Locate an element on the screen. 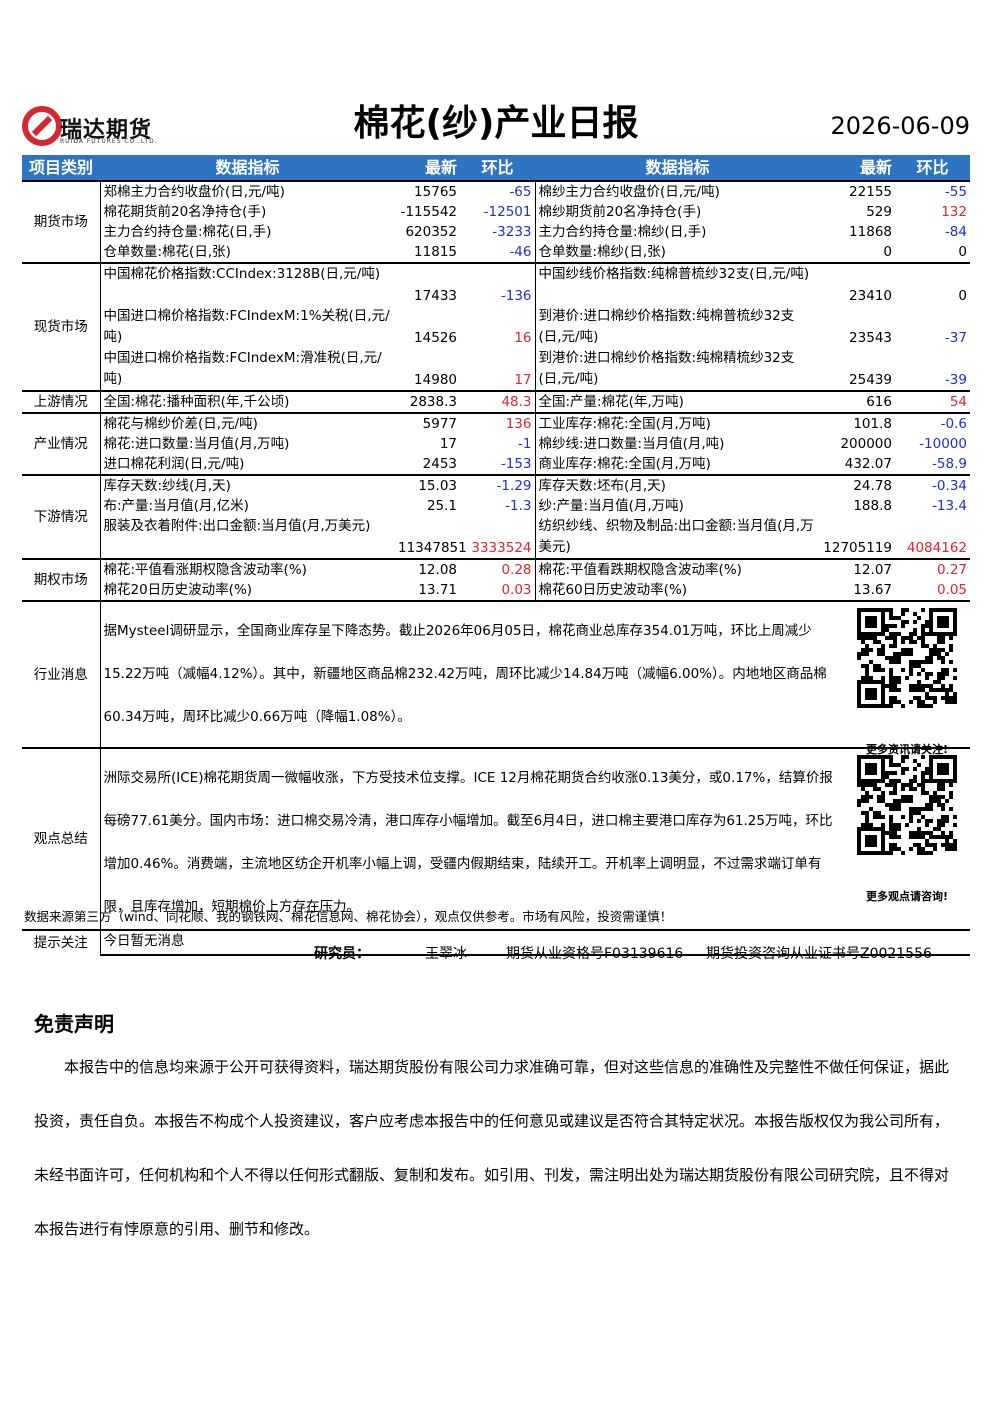 Image resolution: width=992 pixels, height=1403 pixels. latest-value: 15.03 is located at coordinates (427, 485).